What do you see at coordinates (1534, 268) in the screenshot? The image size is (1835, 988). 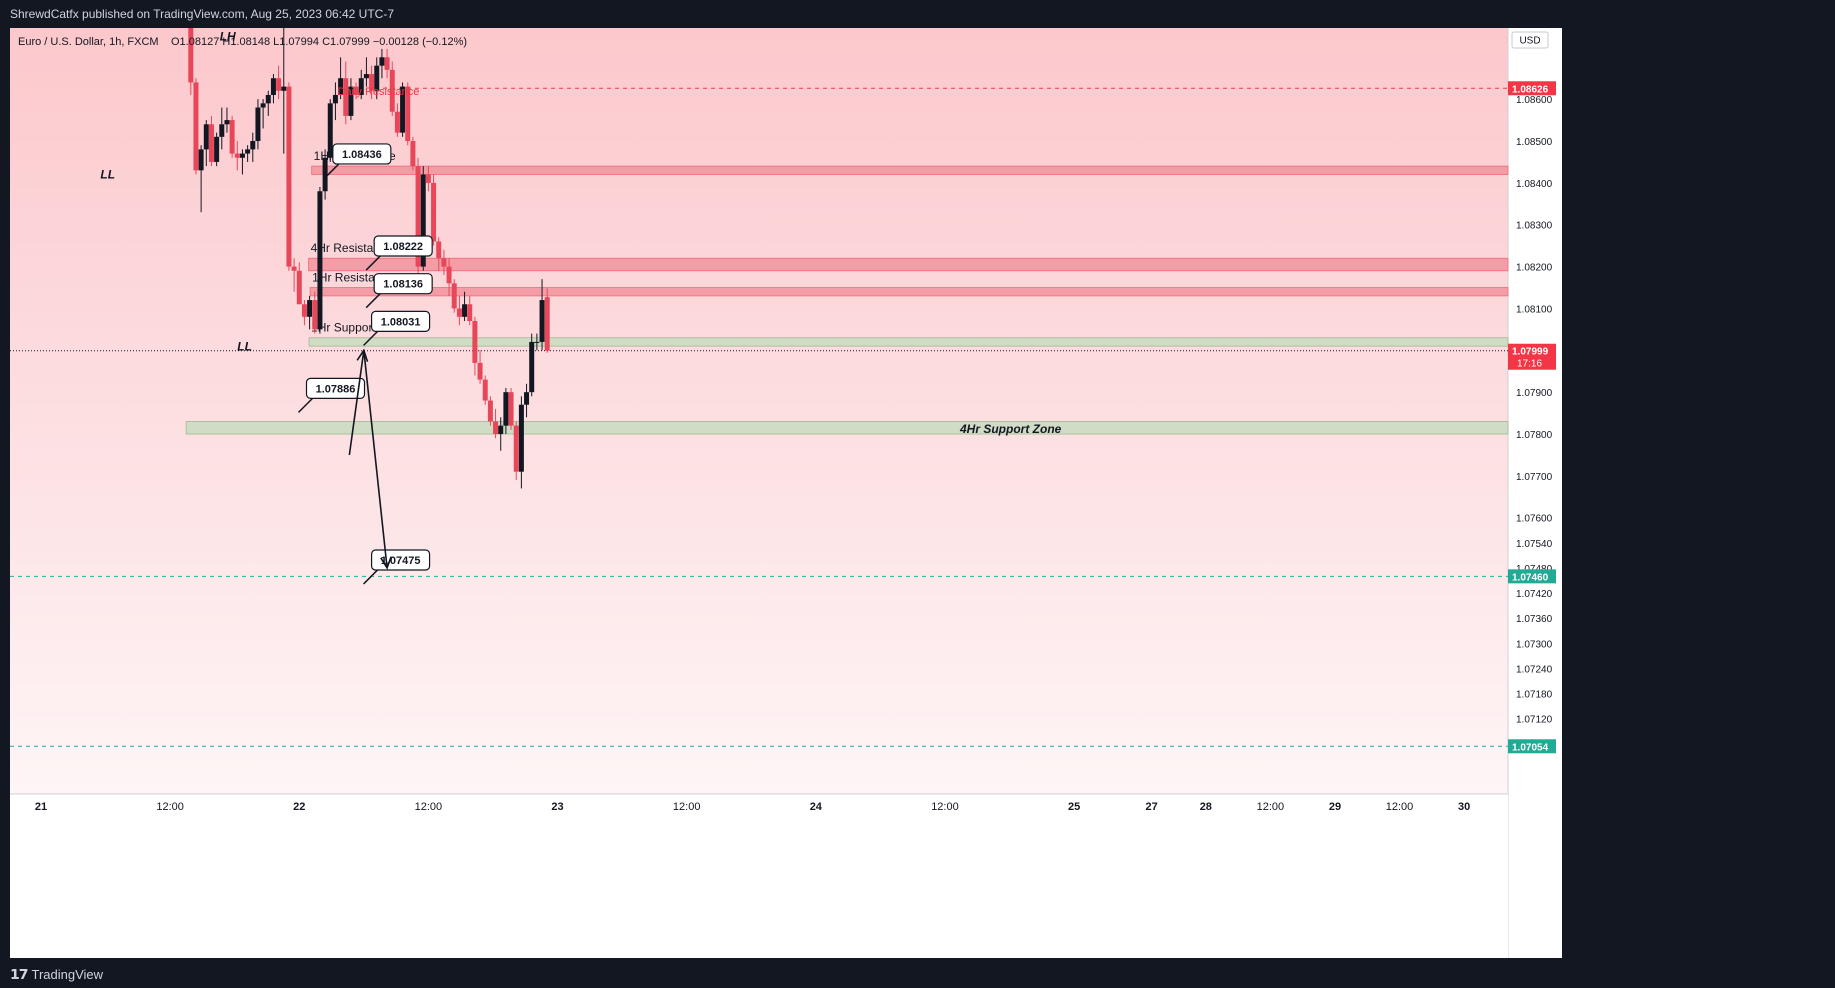 I see `y-tick-label: 1.08200` at bounding box center [1534, 268].